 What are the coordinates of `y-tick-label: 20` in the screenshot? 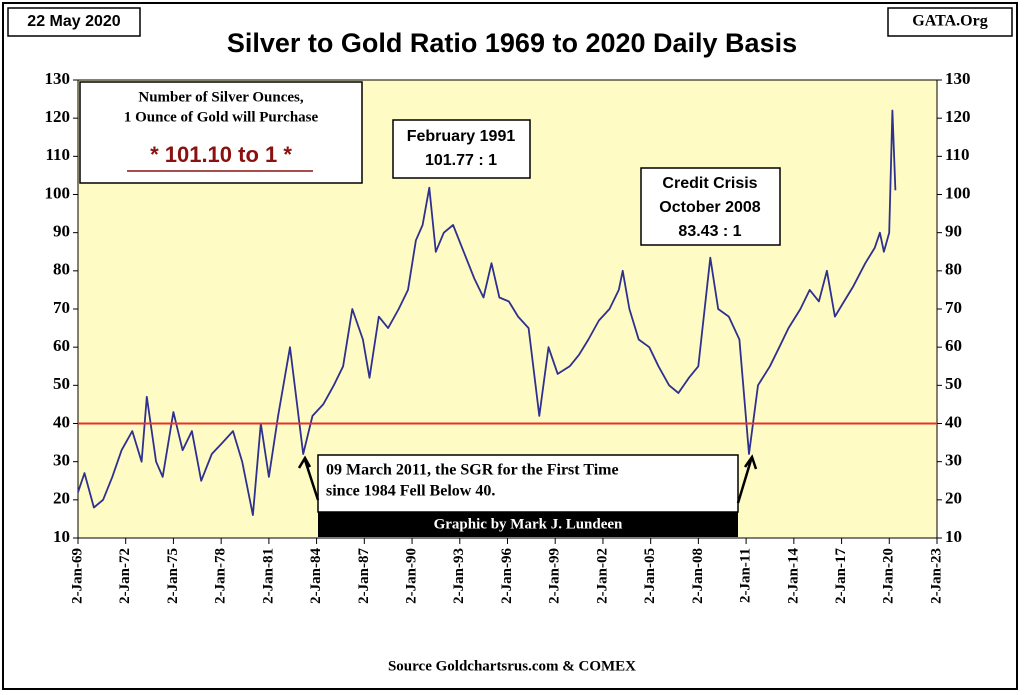 It's located at (61, 498).